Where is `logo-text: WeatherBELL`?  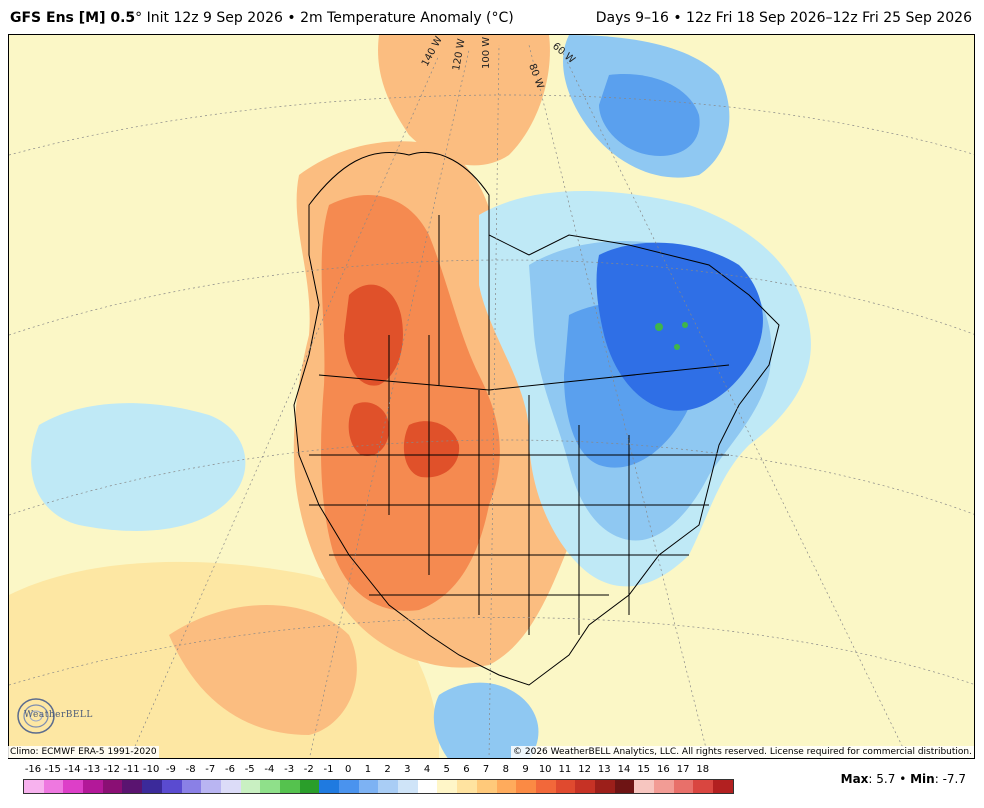
logo-text: WeatherBELL is located at coordinates (58, 715).